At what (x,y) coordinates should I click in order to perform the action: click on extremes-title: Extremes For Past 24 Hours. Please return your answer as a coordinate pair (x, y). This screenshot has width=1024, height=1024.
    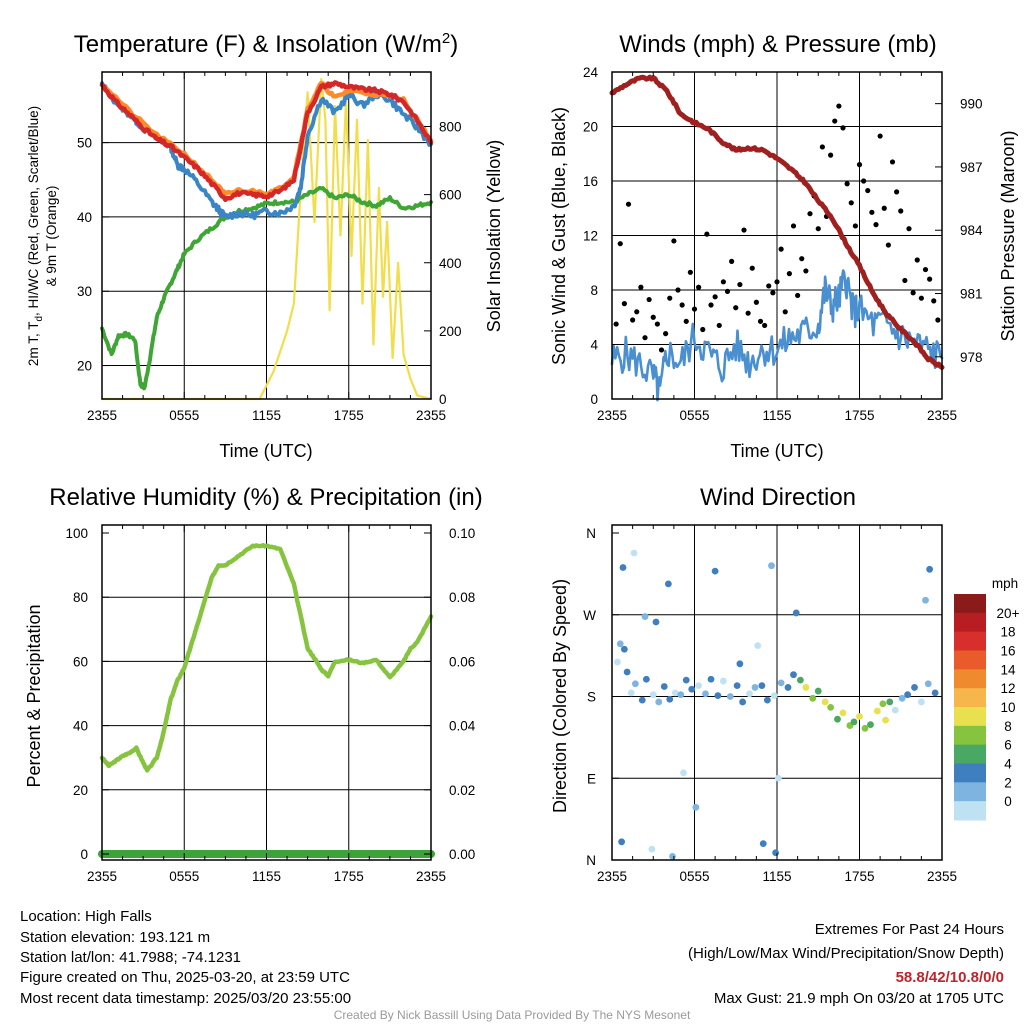
    Looking at the image, I should click on (909, 929).